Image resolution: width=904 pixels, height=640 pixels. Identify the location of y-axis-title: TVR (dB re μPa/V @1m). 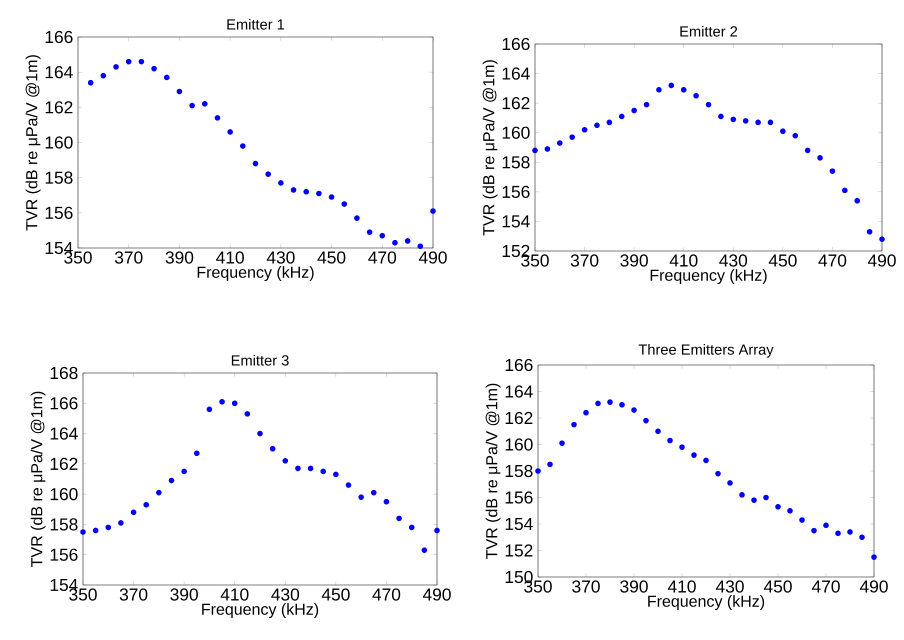
(493, 471).